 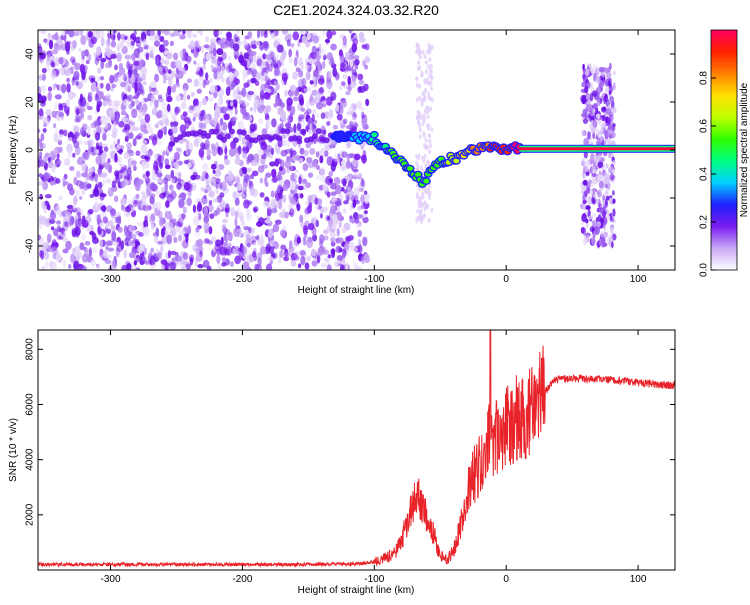 I want to click on snr-x-label: Height of straight line (km), so click(x=356, y=590).